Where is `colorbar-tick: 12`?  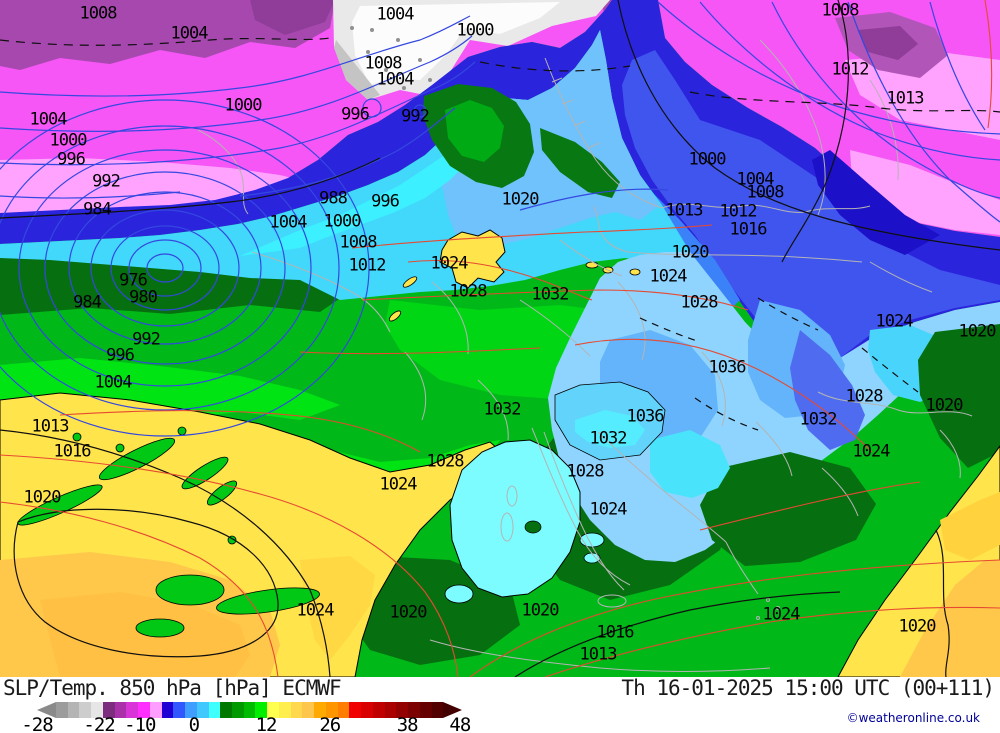
colorbar-tick: 12 is located at coordinates (266, 723).